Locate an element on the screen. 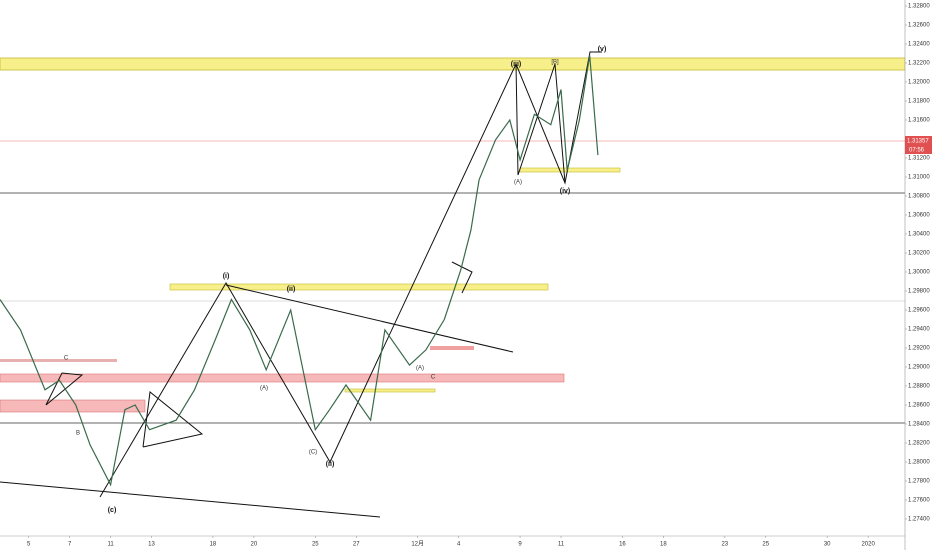 The width and height of the screenshot is (932, 550). y-tick-label: 1.29000 is located at coordinates (919, 368).